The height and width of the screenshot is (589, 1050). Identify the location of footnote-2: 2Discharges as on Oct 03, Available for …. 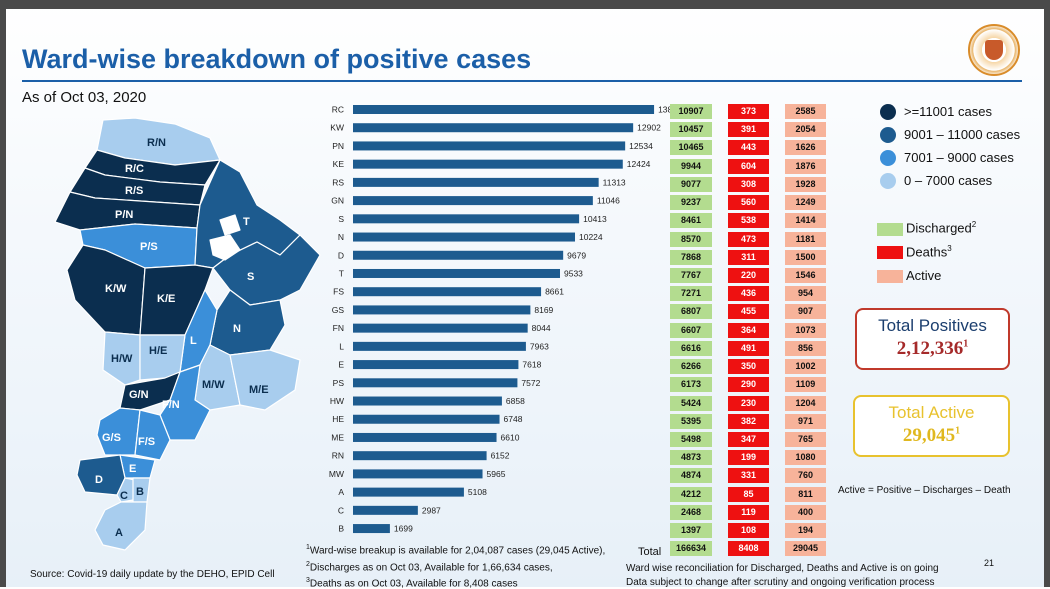
(429, 567).